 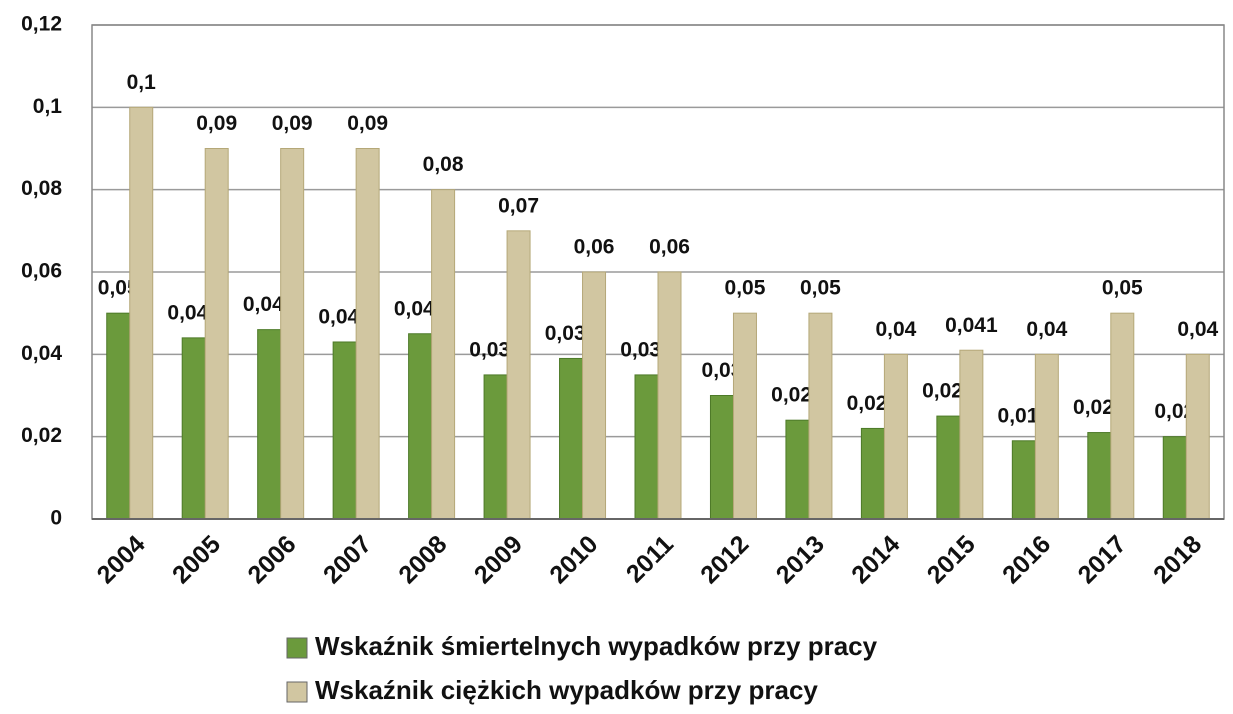 I want to click on x-tick-label: 2009, so click(x=498, y=559).